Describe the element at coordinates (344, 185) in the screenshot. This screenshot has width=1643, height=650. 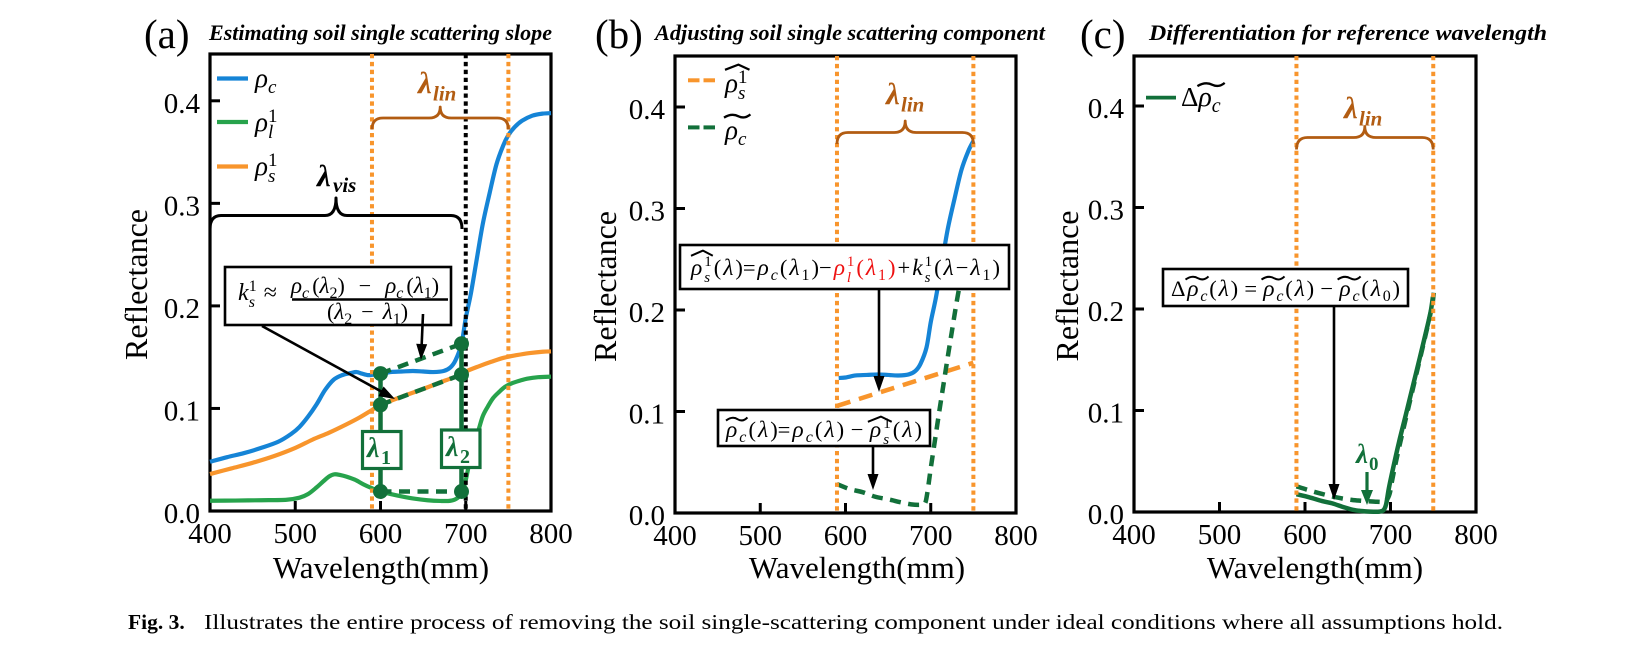
I see `svg-text: vis` at that location.